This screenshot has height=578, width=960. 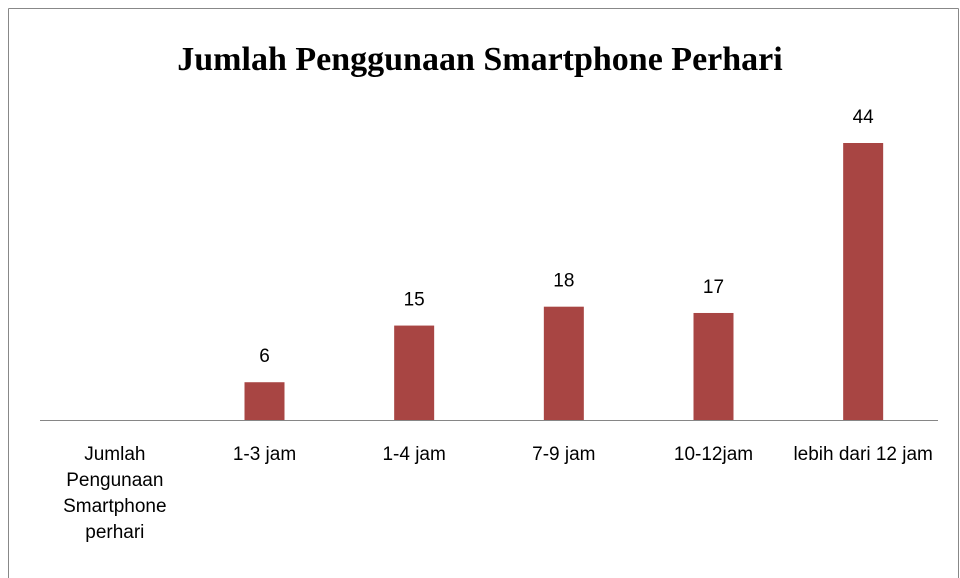 I want to click on x-tick-label: 10-12jam, so click(x=713, y=454).